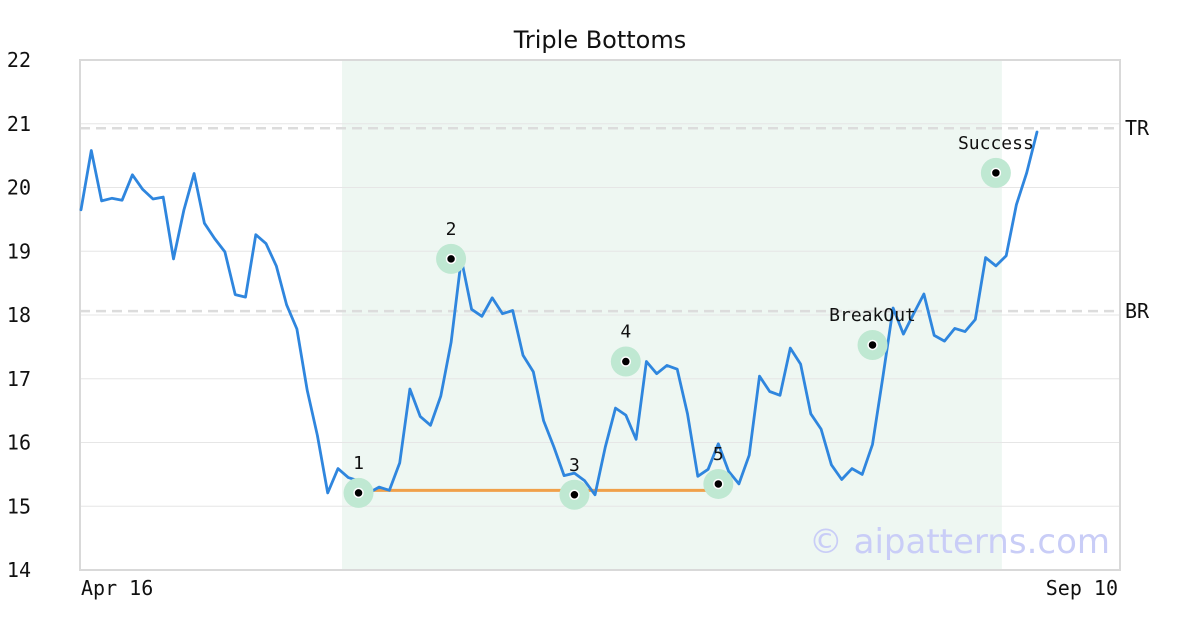 The height and width of the screenshot is (630, 1200). Describe the element at coordinates (872, 315) in the screenshot. I see `annotation-label-breakout: BreakOut` at that location.